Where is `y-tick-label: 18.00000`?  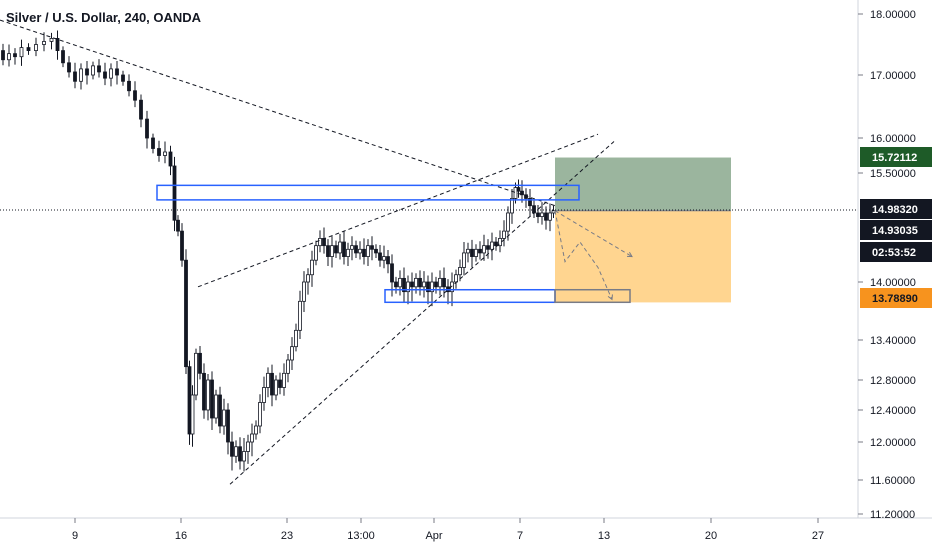
y-tick-label: 18.00000 is located at coordinates (893, 15).